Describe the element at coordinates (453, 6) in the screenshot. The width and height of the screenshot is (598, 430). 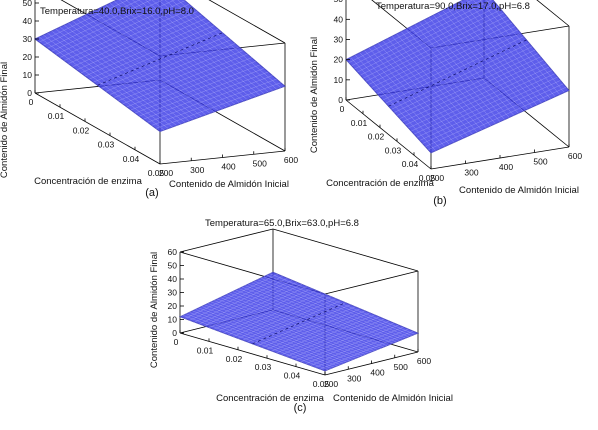
I see `chart-title: Temperatura=90.0,Brix=17.0,pH=6.8` at that location.